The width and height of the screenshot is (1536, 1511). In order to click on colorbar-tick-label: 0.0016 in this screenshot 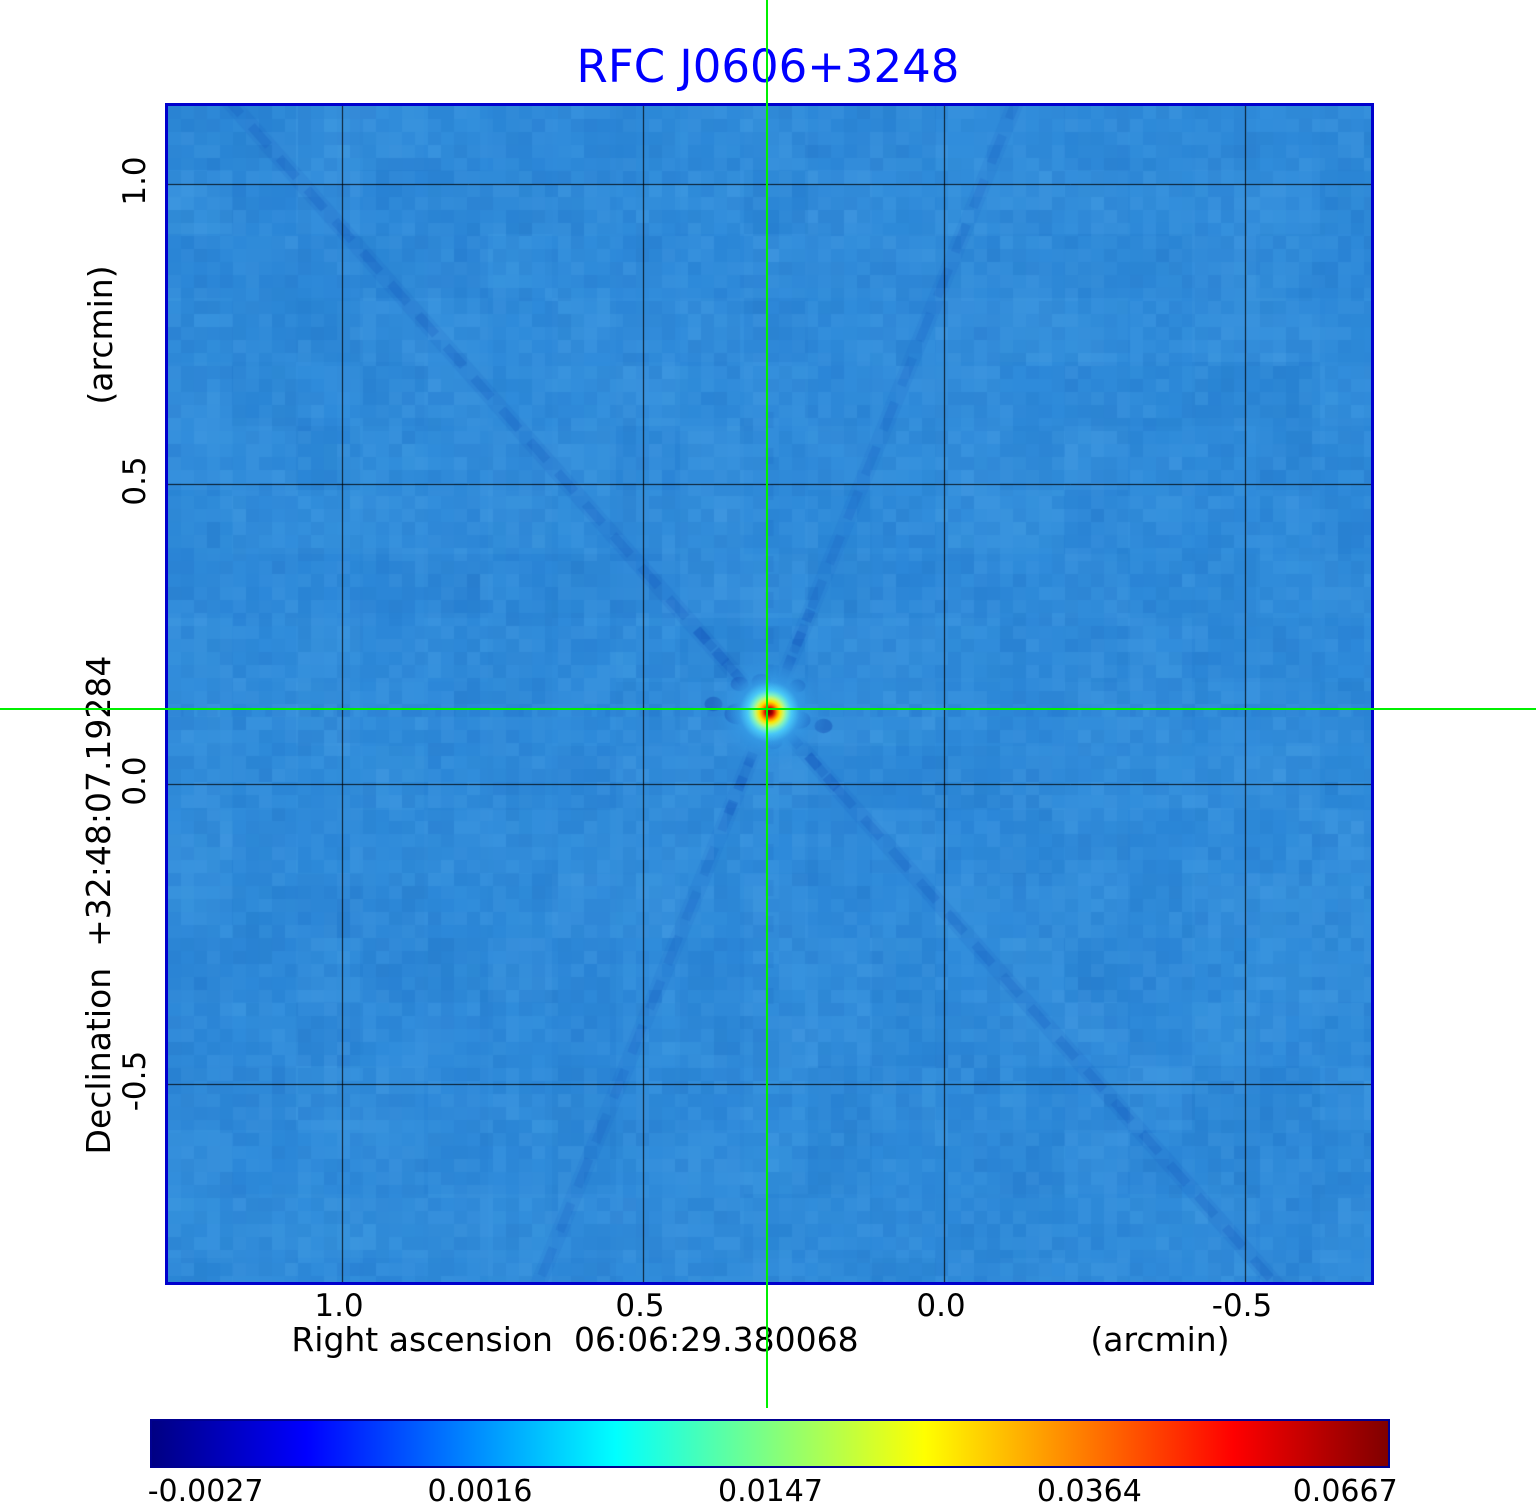, I will do `click(480, 1491)`.